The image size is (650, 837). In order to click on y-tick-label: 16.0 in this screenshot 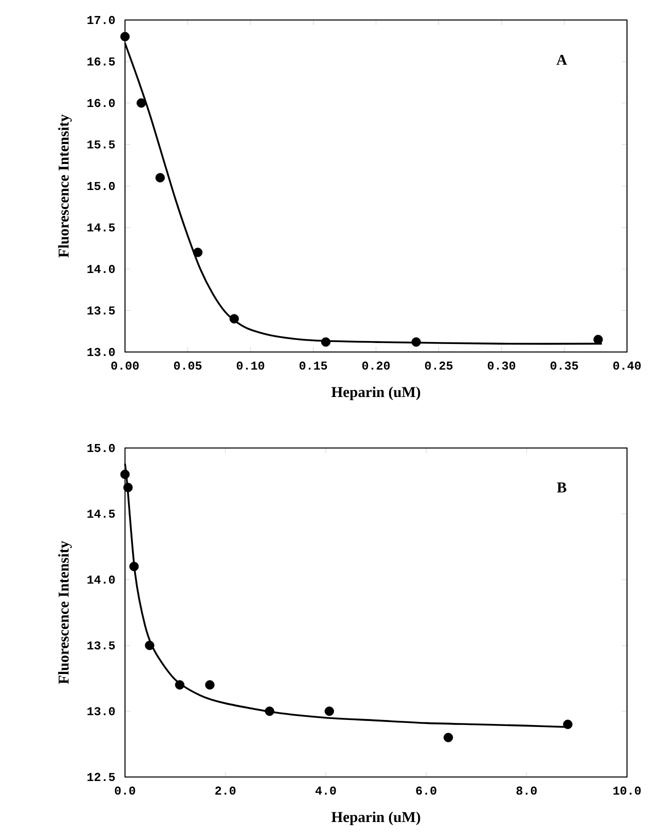, I will do `click(101, 103)`.